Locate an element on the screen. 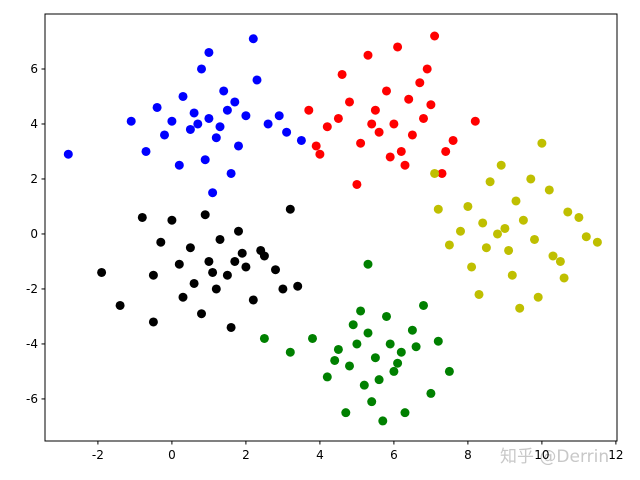 The image size is (640, 480). x-tick-label: 6 is located at coordinates (394, 455).